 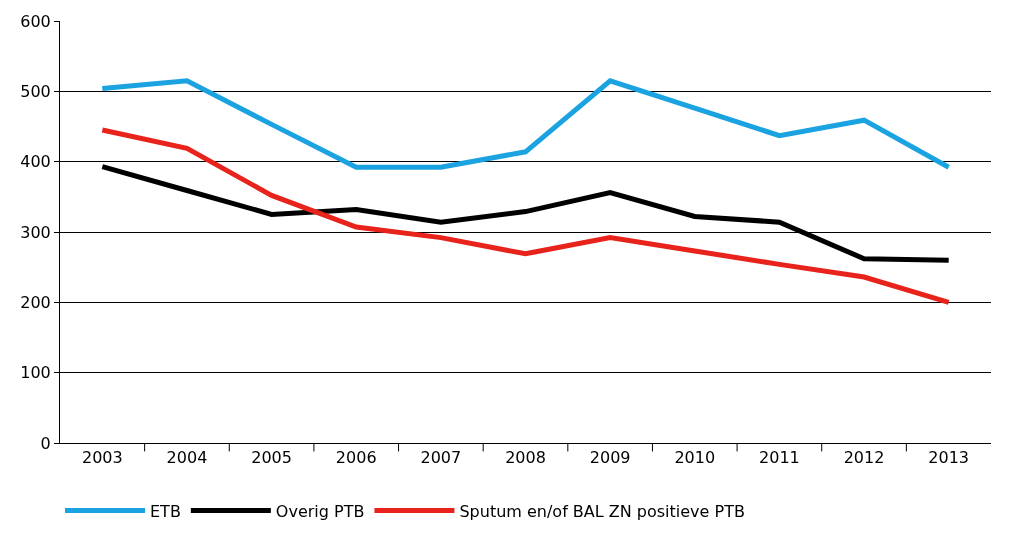 What do you see at coordinates (356, 458) in the screenshot?
I see `x-tick-label: 2006` at bounding box center [356, 458].